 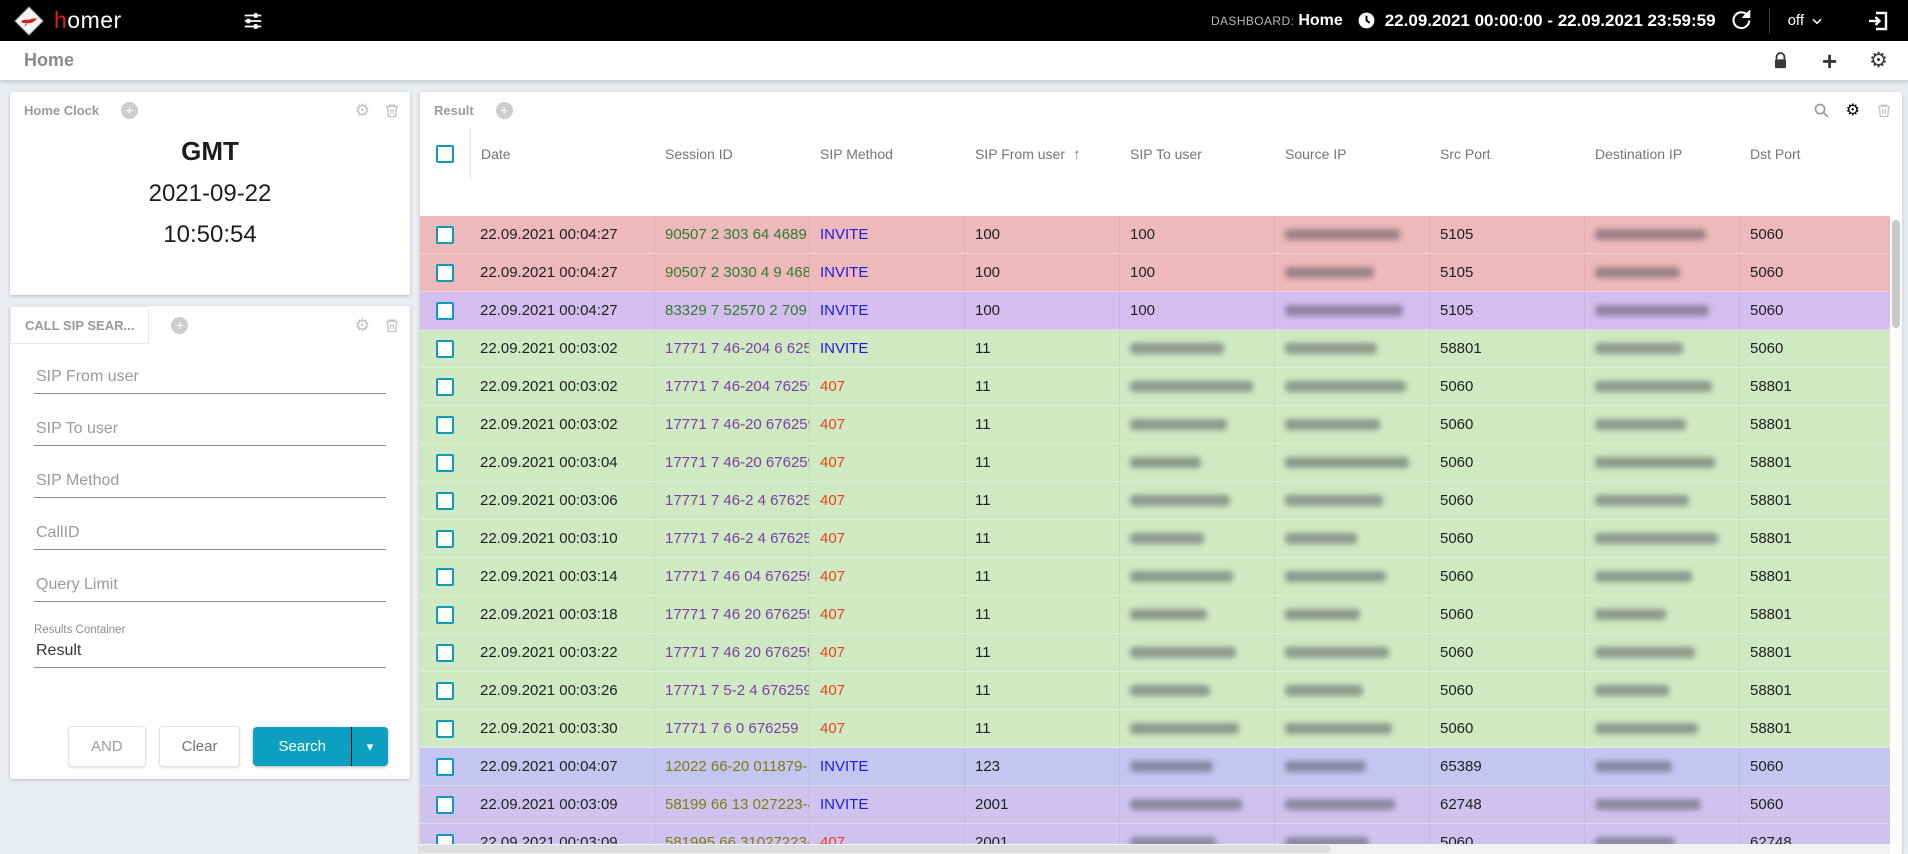 What do you see at coordinates (732, 348) in the screenshot?
I see `cell-session-id: 17771 7 46-204 6 6259` at bounding box center [732, 348].